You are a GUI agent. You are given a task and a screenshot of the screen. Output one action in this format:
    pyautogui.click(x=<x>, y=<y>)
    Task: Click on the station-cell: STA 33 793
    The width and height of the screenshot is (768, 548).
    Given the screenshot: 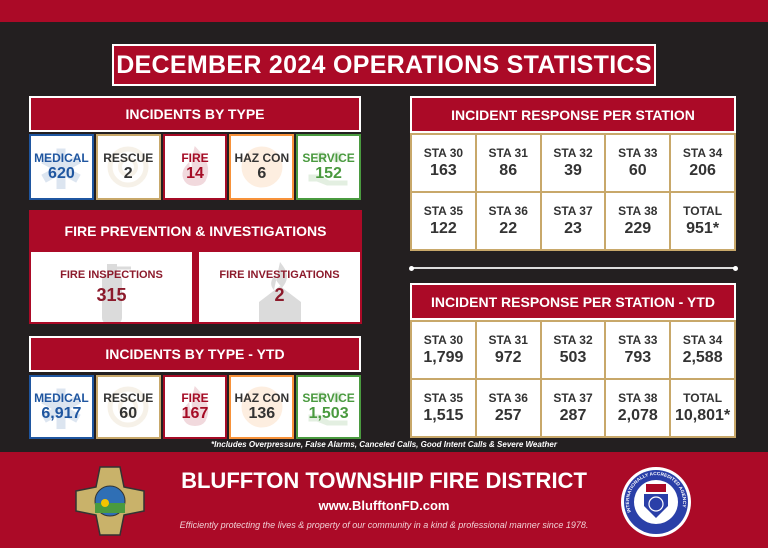 What is the action you would take?
    pyautogui.click(x=638, y=350)
    